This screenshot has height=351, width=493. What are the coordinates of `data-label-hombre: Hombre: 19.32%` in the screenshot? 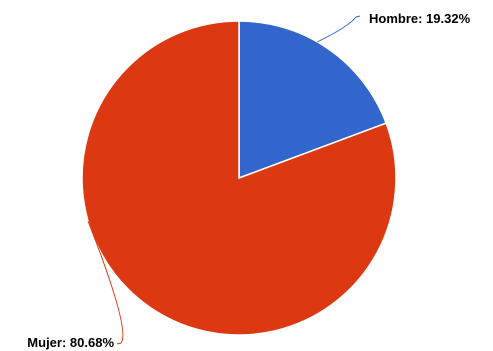 It's located at (420, 18).